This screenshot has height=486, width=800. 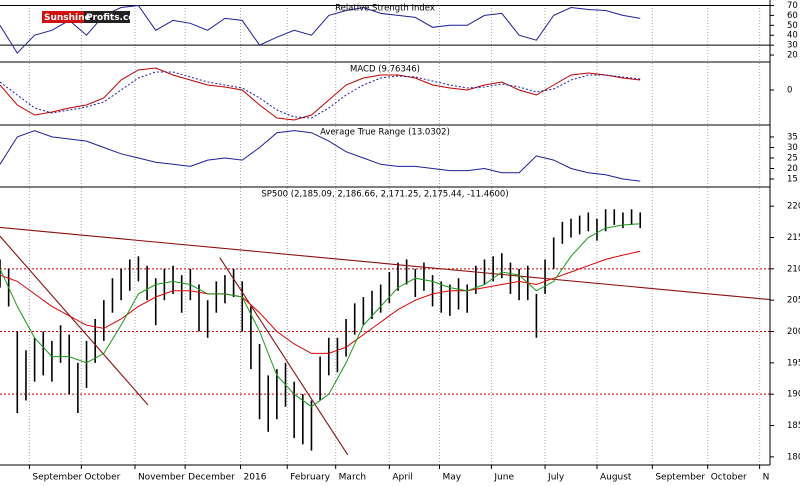 I want to click on x-tick-label: August, so click(x=616, y=478).